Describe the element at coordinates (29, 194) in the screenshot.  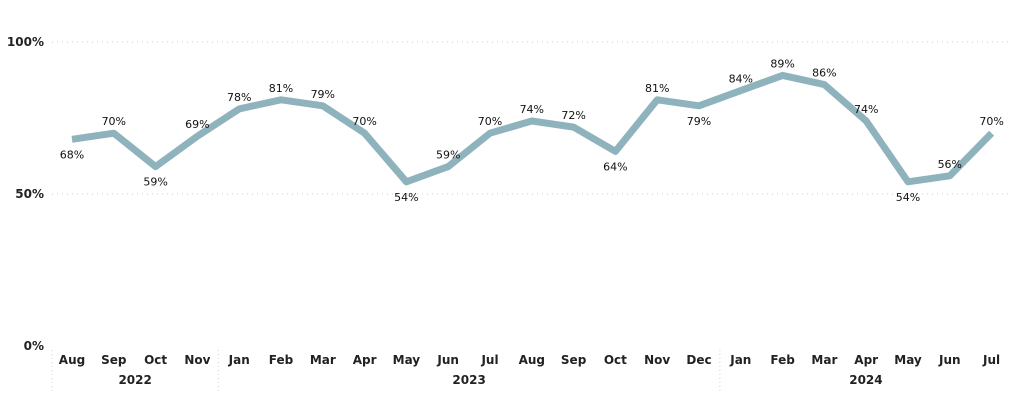
I see `y-tick-label: 50%` at that location.